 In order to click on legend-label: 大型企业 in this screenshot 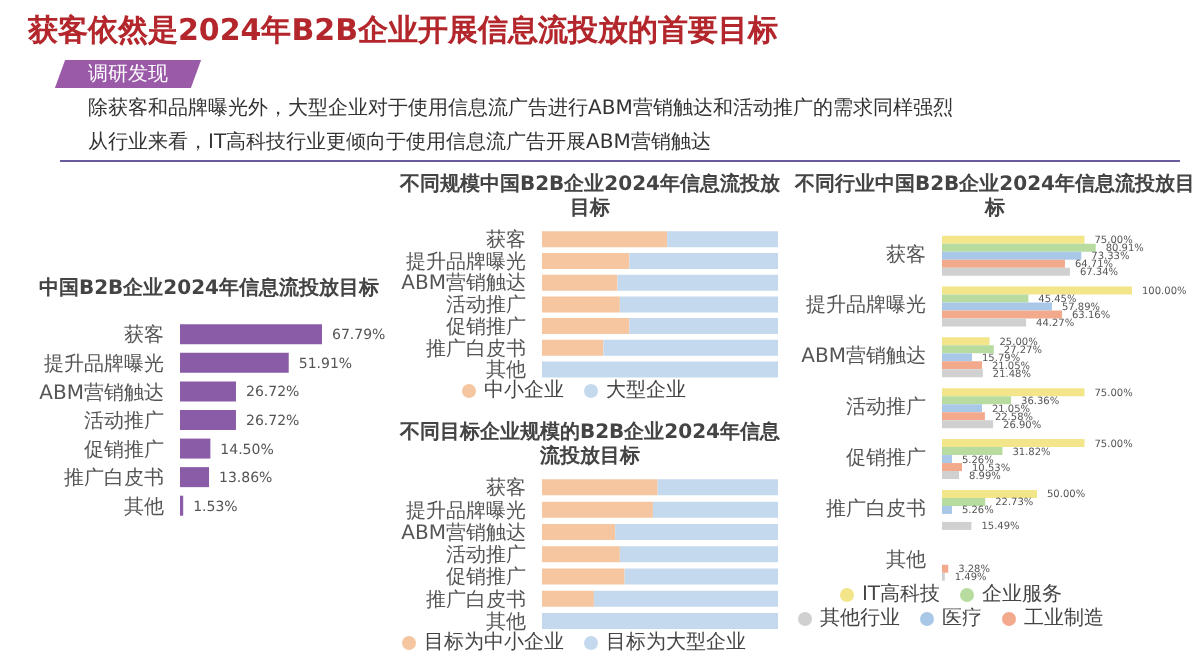, I will do `click(646, 391)`.